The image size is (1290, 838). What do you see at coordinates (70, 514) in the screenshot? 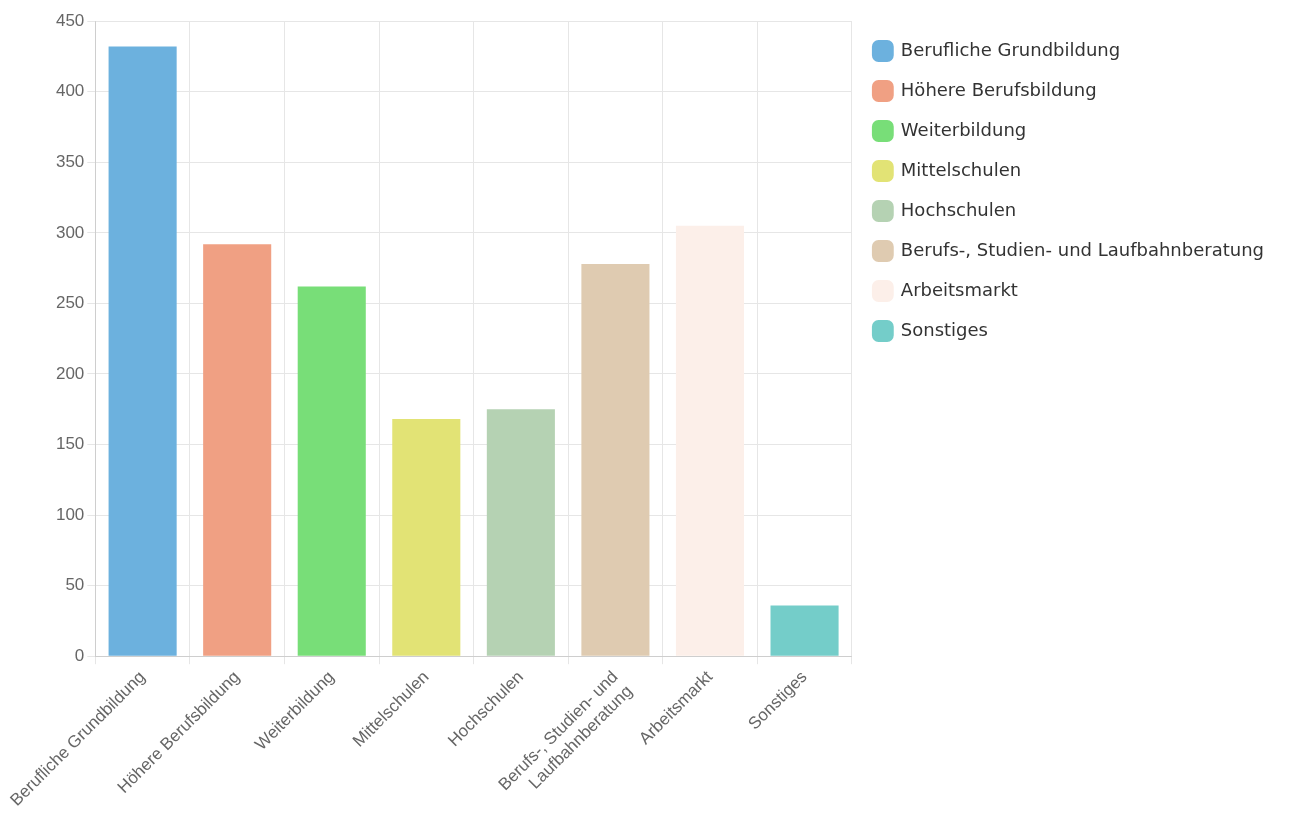
I see `y-tick-label: 100` at bounding box center [70, 514].